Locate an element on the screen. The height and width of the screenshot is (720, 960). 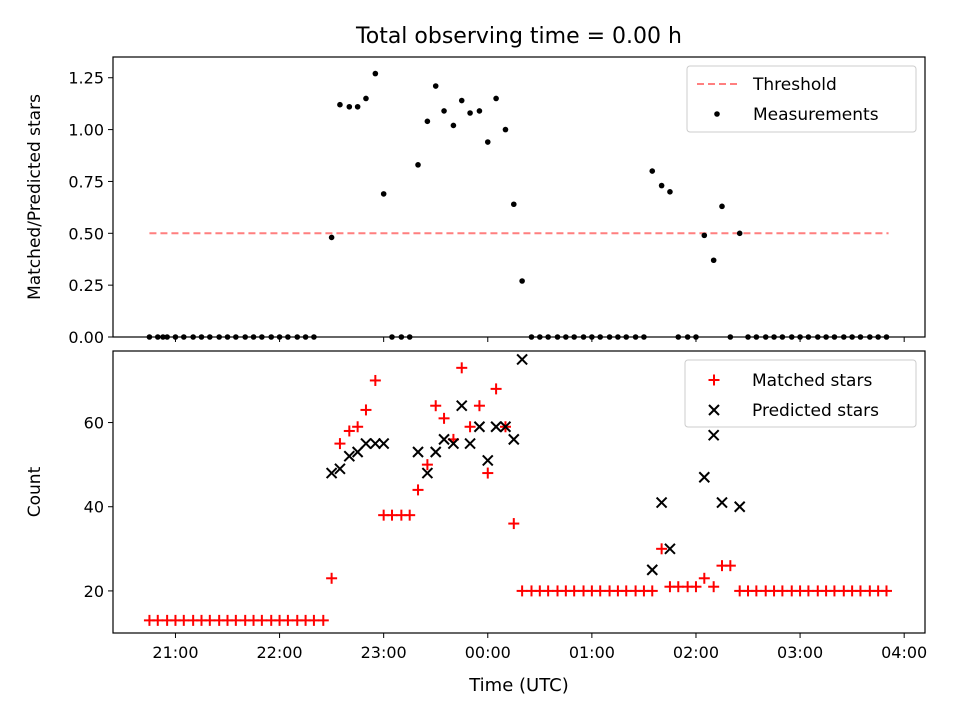
top-legend: Threshold Measurements is located at coordinates (801, 99).